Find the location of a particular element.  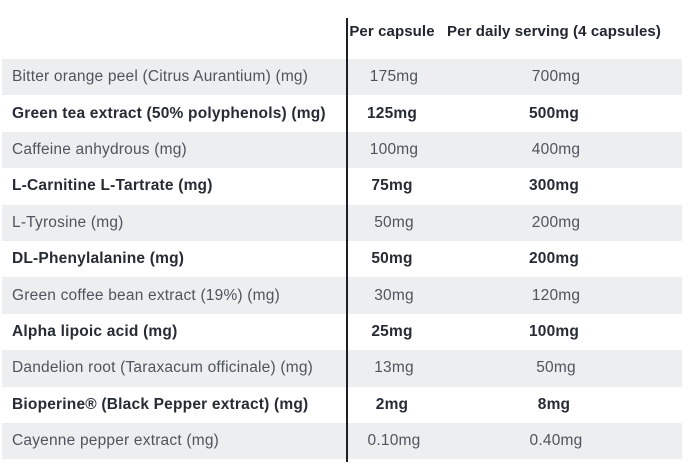

table-row: Caffeine anhydrous (mg) 100mg 400mg is located at coordinates (342, 150).